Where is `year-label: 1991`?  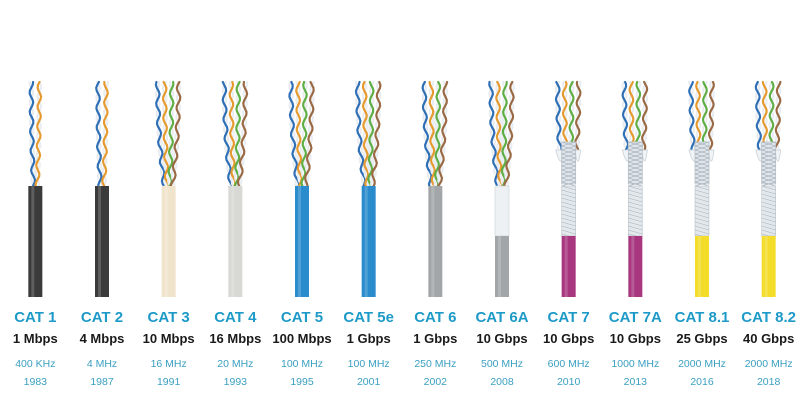
year-label: 1991 is located at coordinates (168, 382).